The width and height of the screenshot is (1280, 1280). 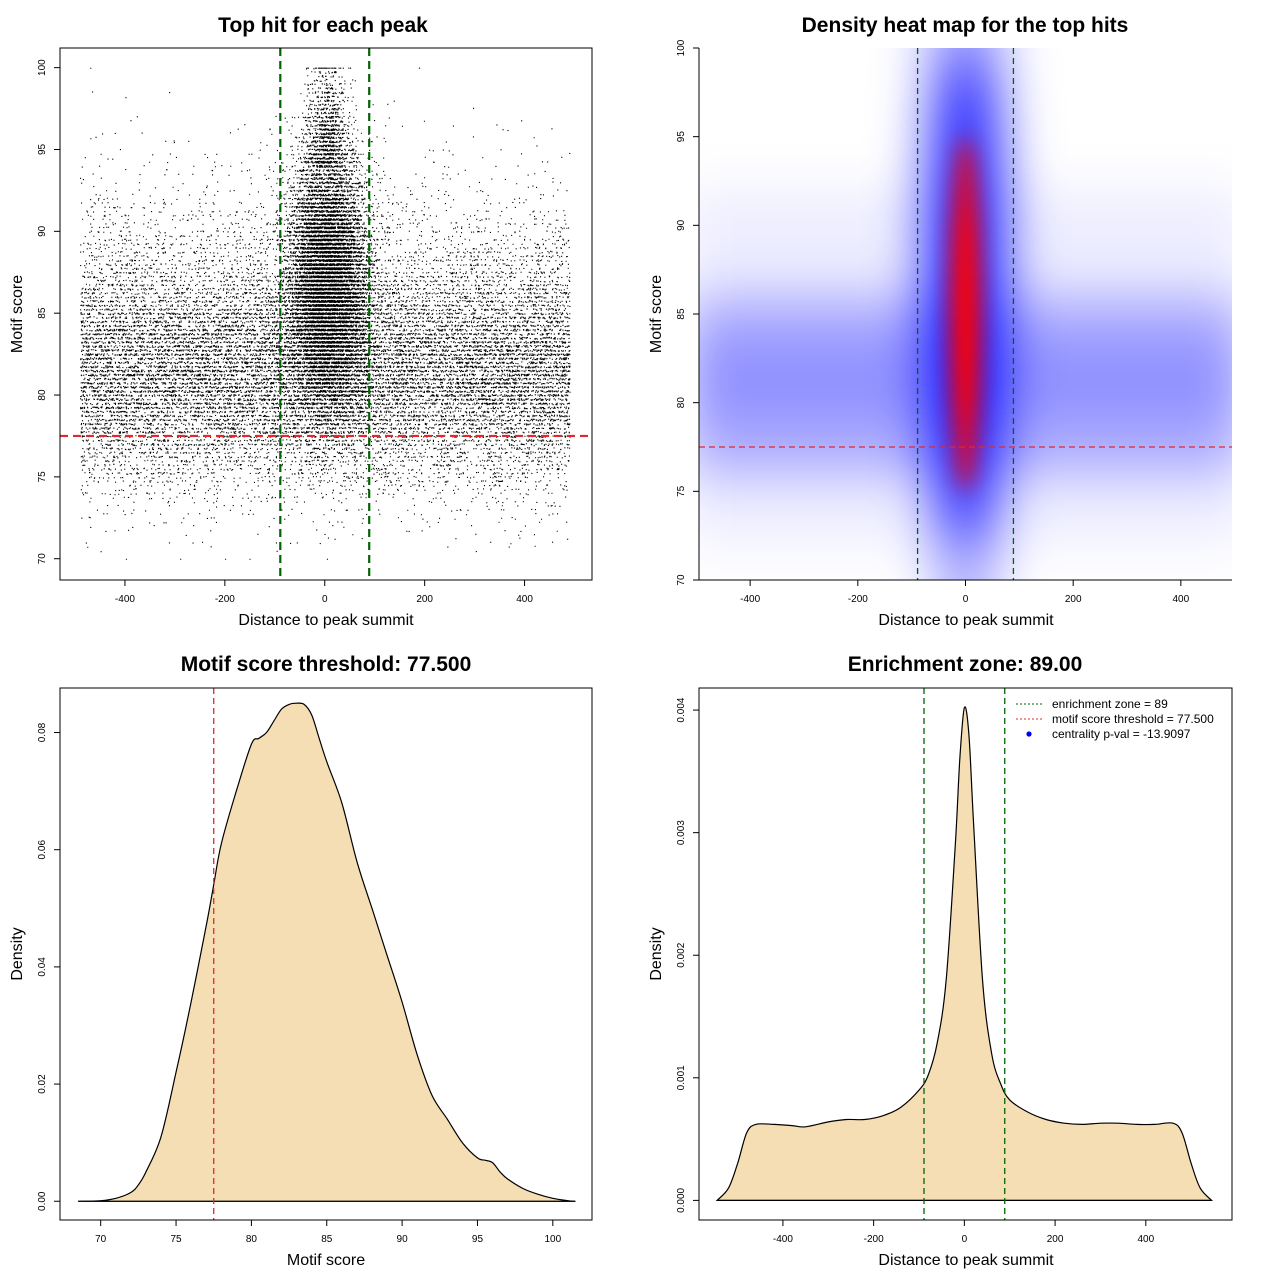 I want to click on panel1-x-ticks: -400 -200 0 200 400, so click(x=324, y=592).